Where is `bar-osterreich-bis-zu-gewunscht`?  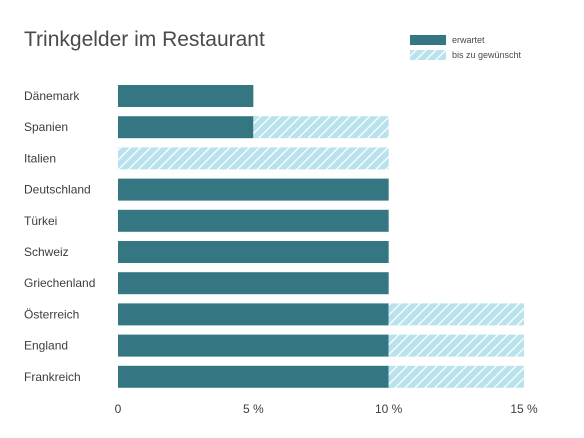 bar-osterreich-bis-zu-gewunscht is located at coordinates (456, 314).